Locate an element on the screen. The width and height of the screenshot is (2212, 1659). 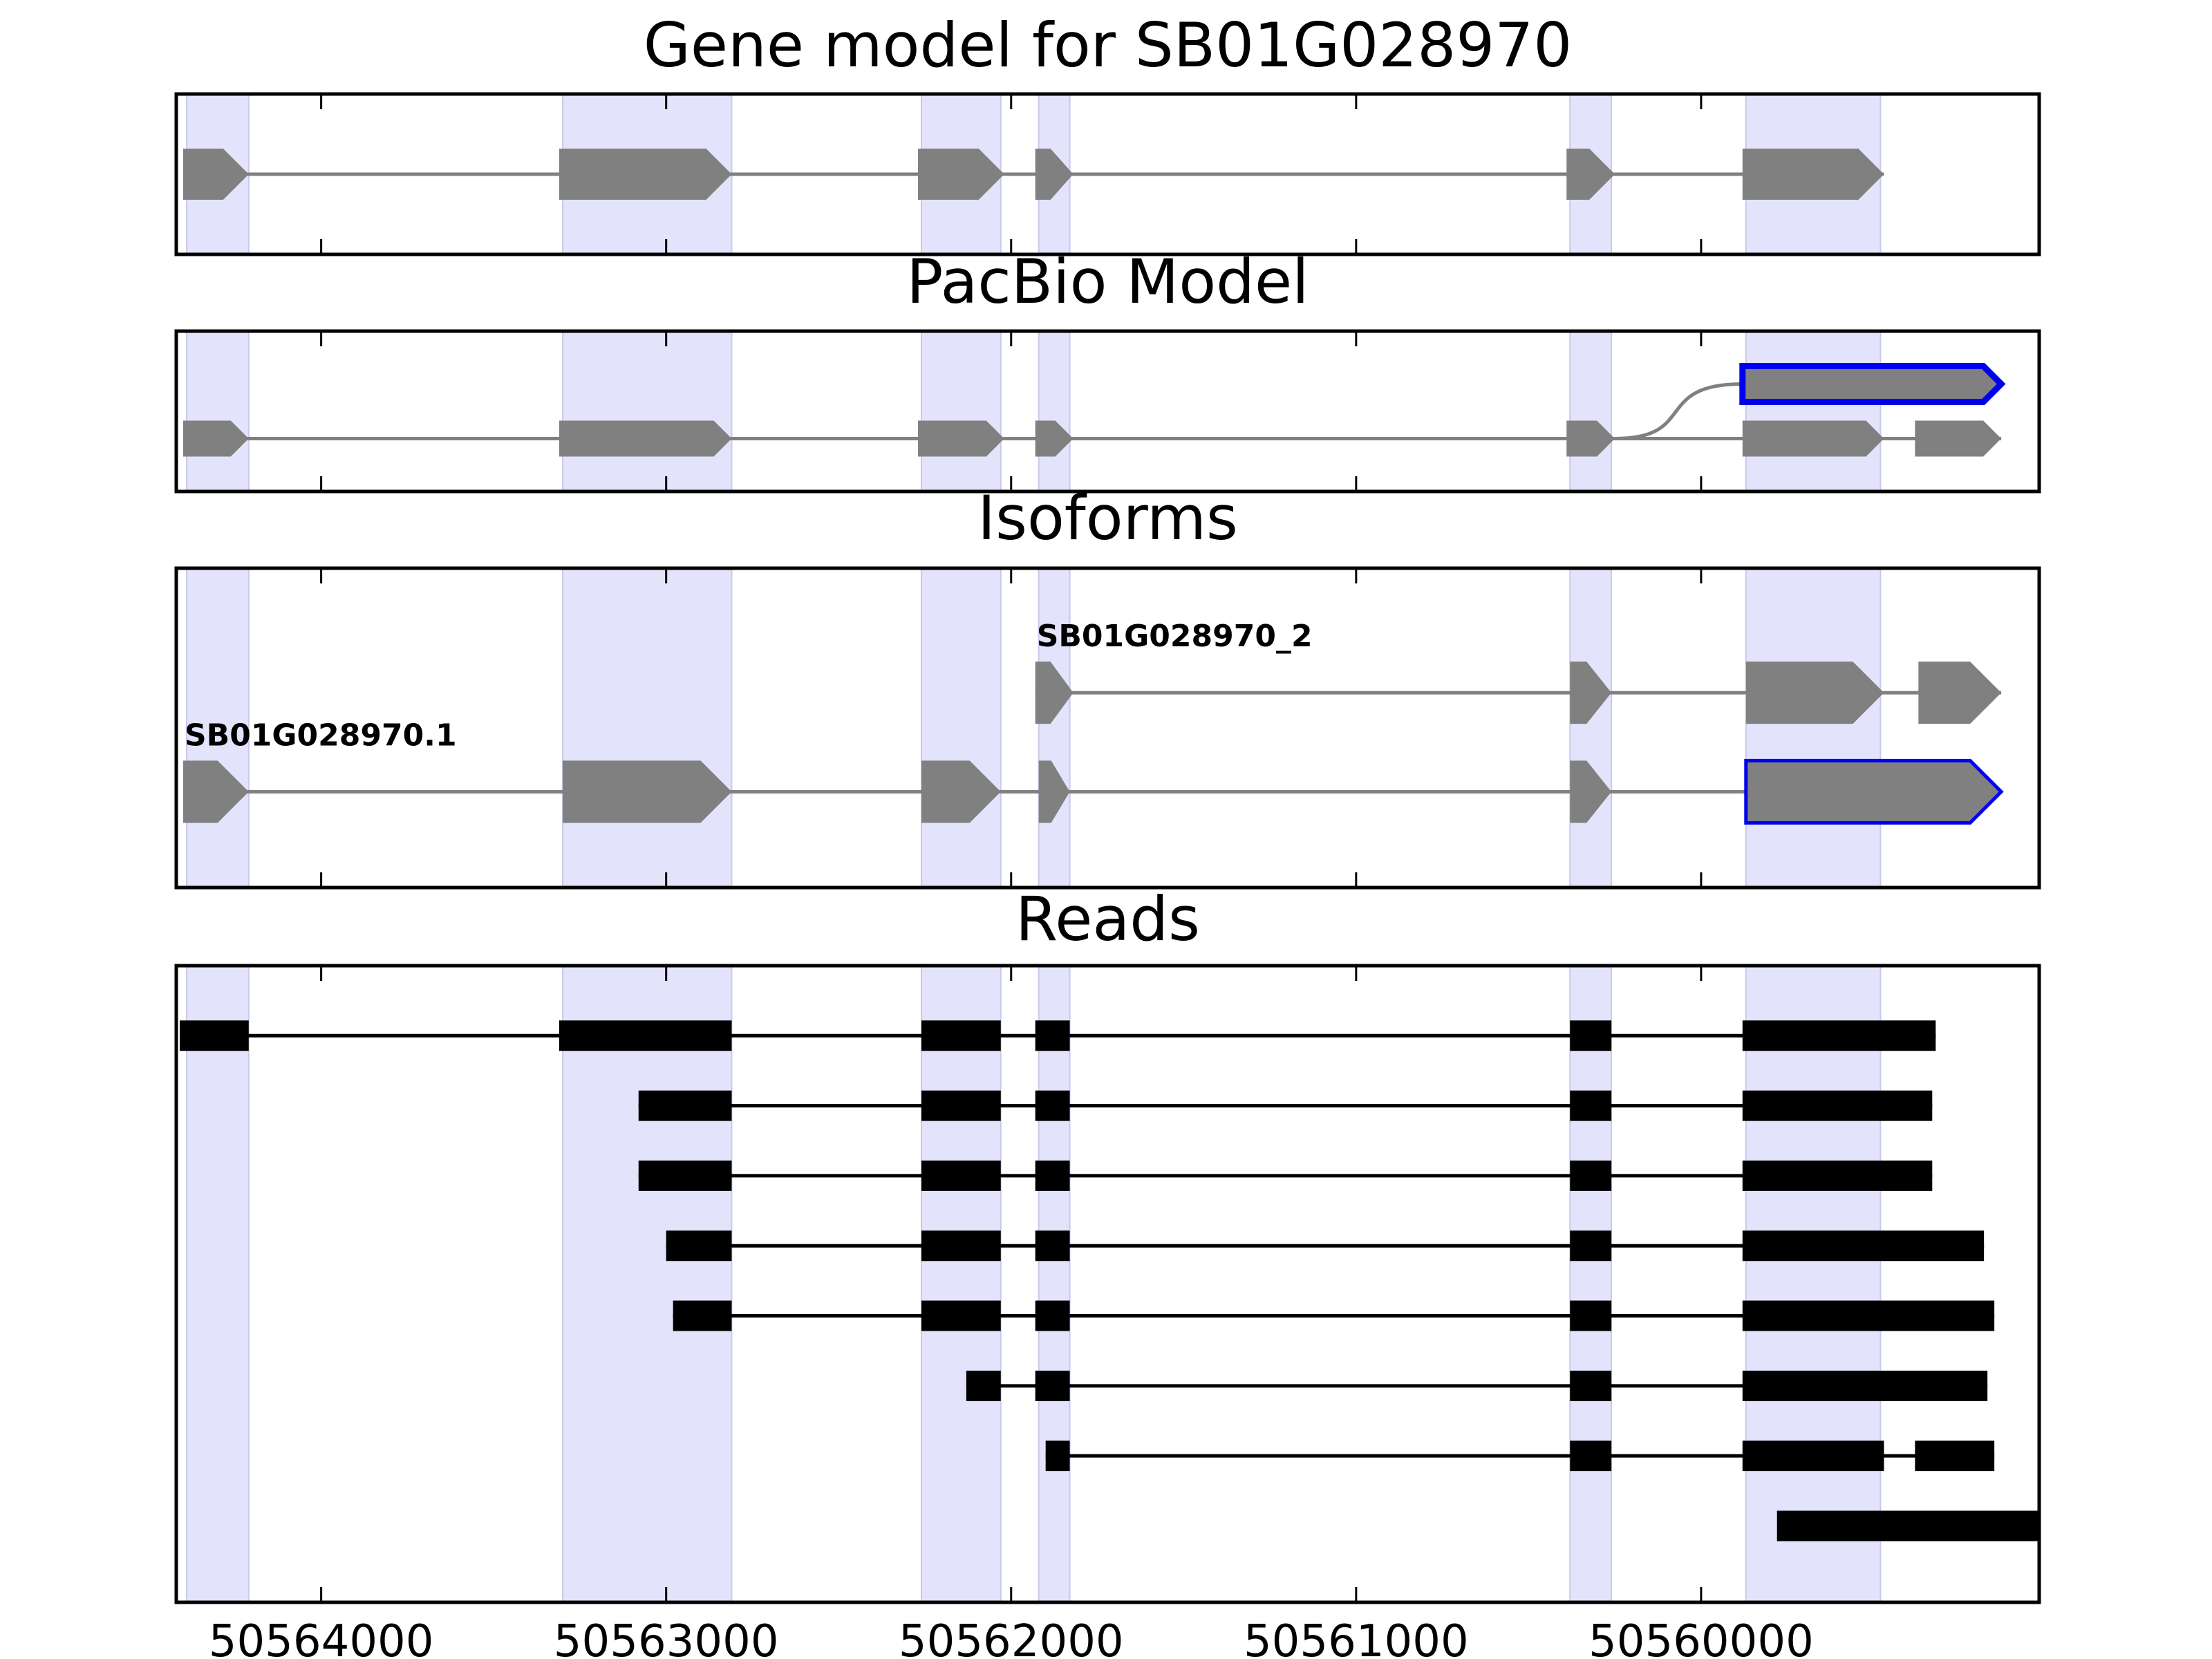
pacbio-model-panel: PacBio Model is located at coordinates (1107, 370).